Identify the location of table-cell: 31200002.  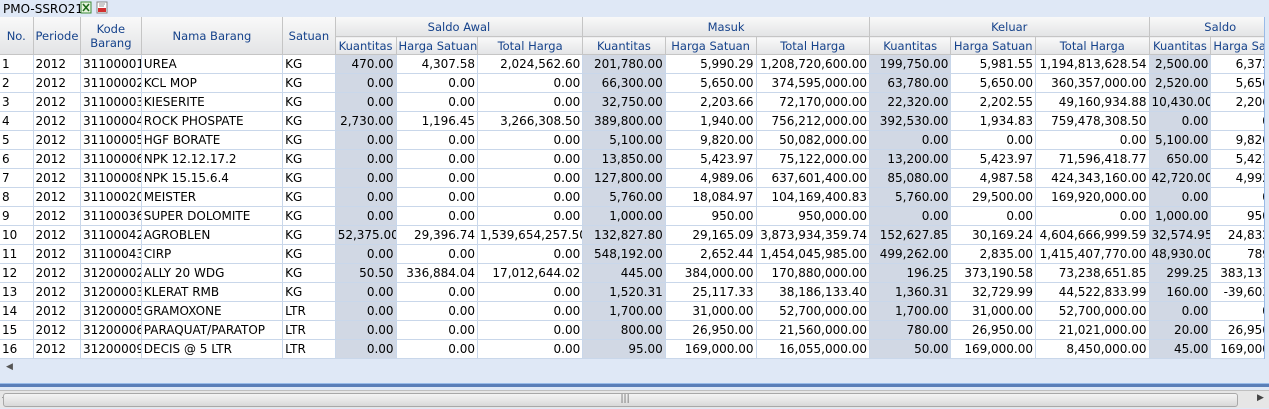
(111, 273).